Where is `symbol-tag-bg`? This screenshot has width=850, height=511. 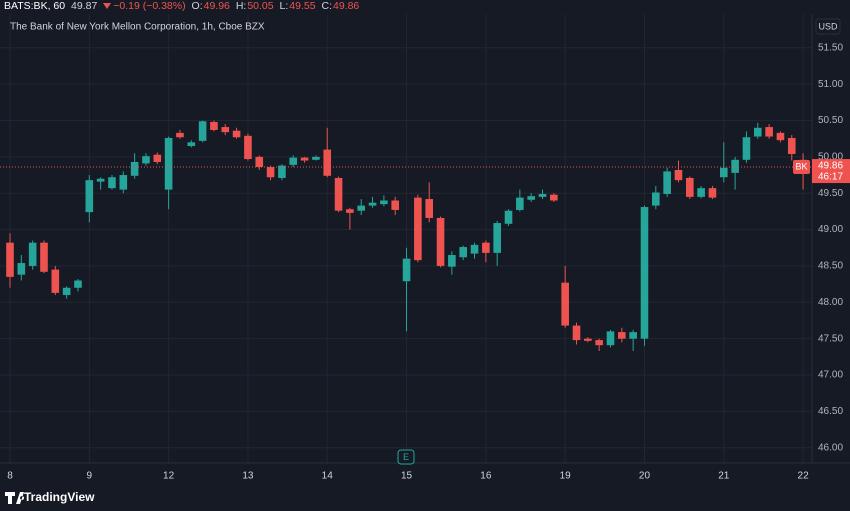
symbol-tag-bg is located at coordinates (801, 167).